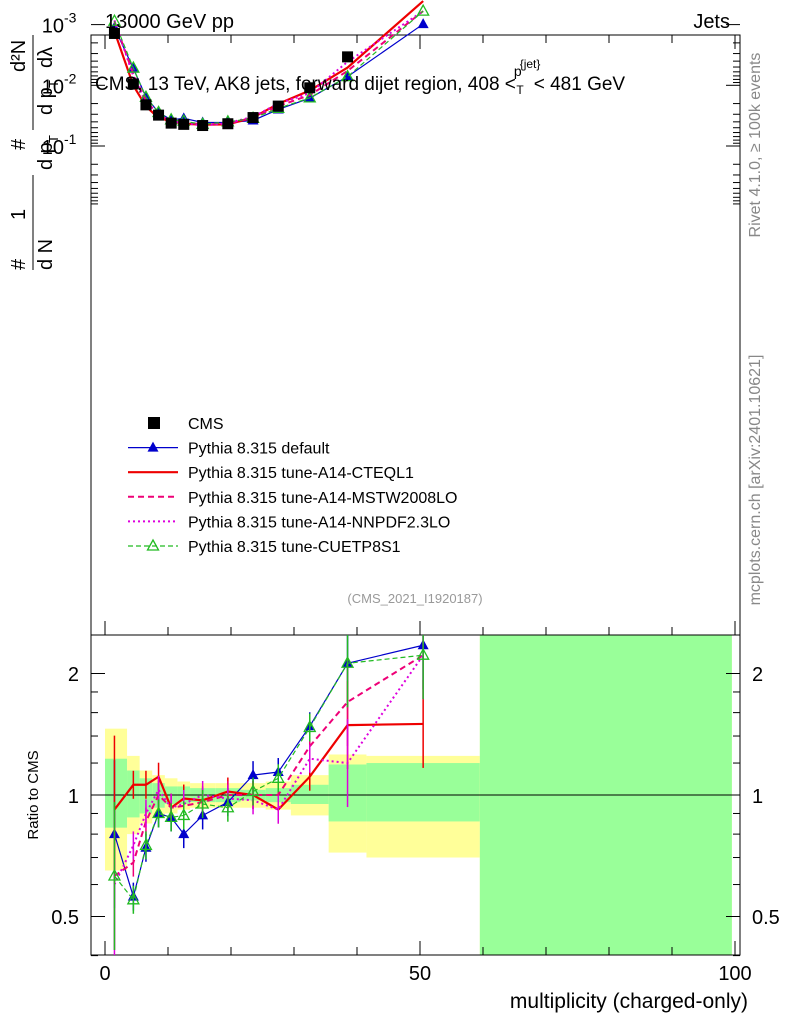 Image resolution: width=786 pixels, height=1024 pixels. Describe the element at coordinates (259, 449) in the screenshot. I see `legend-label-1: Pythia 8.315 default` at that location.